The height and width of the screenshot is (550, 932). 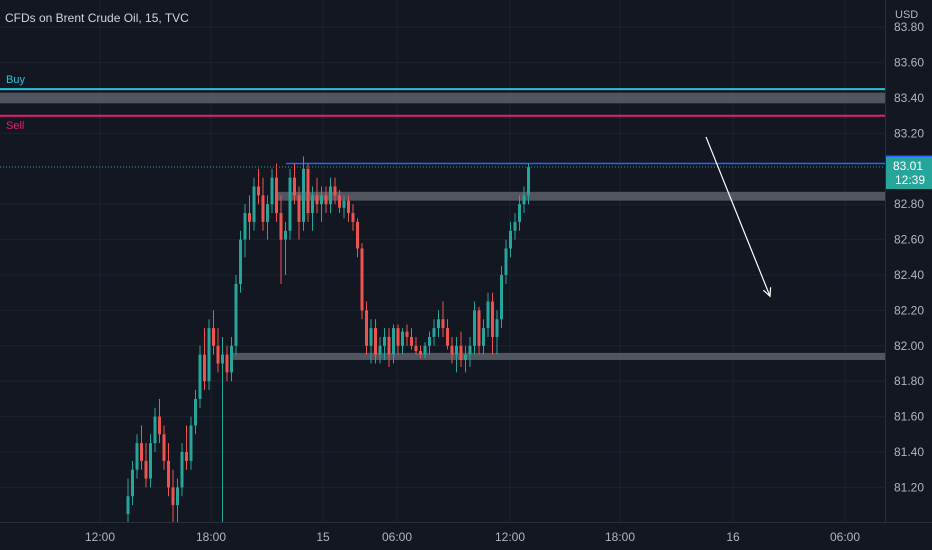 I want to click on price-tick-label: 81.40, so click(x=909, y=452).